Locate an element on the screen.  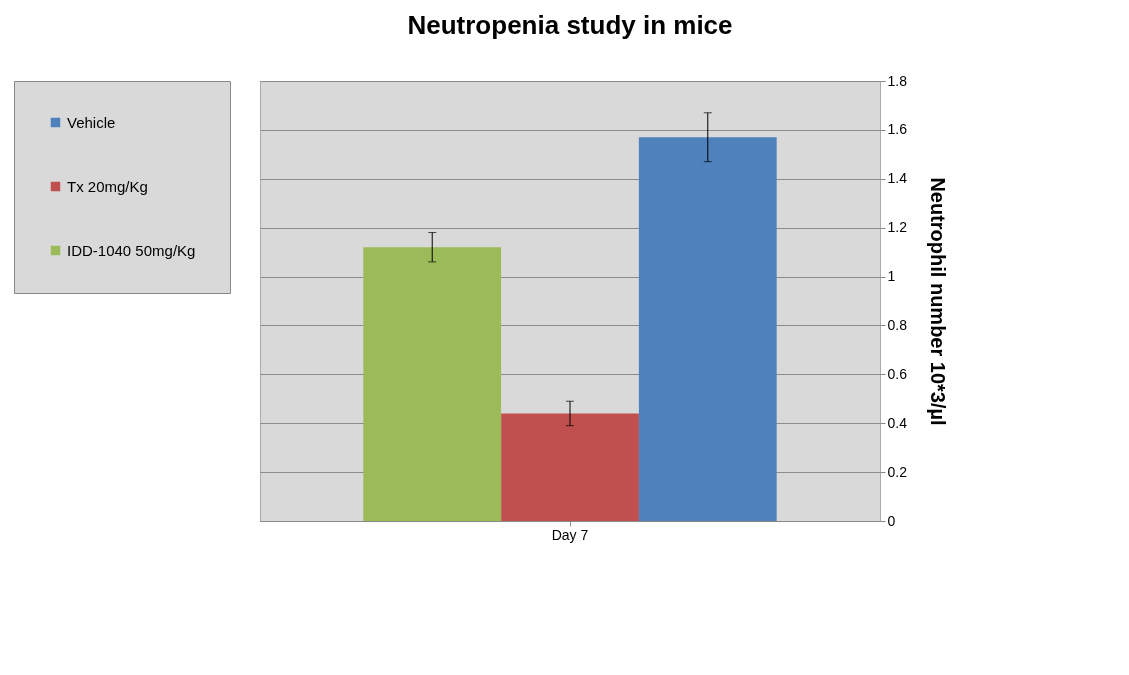
legend-label: Vehicle is located at coordinates (91, 122).